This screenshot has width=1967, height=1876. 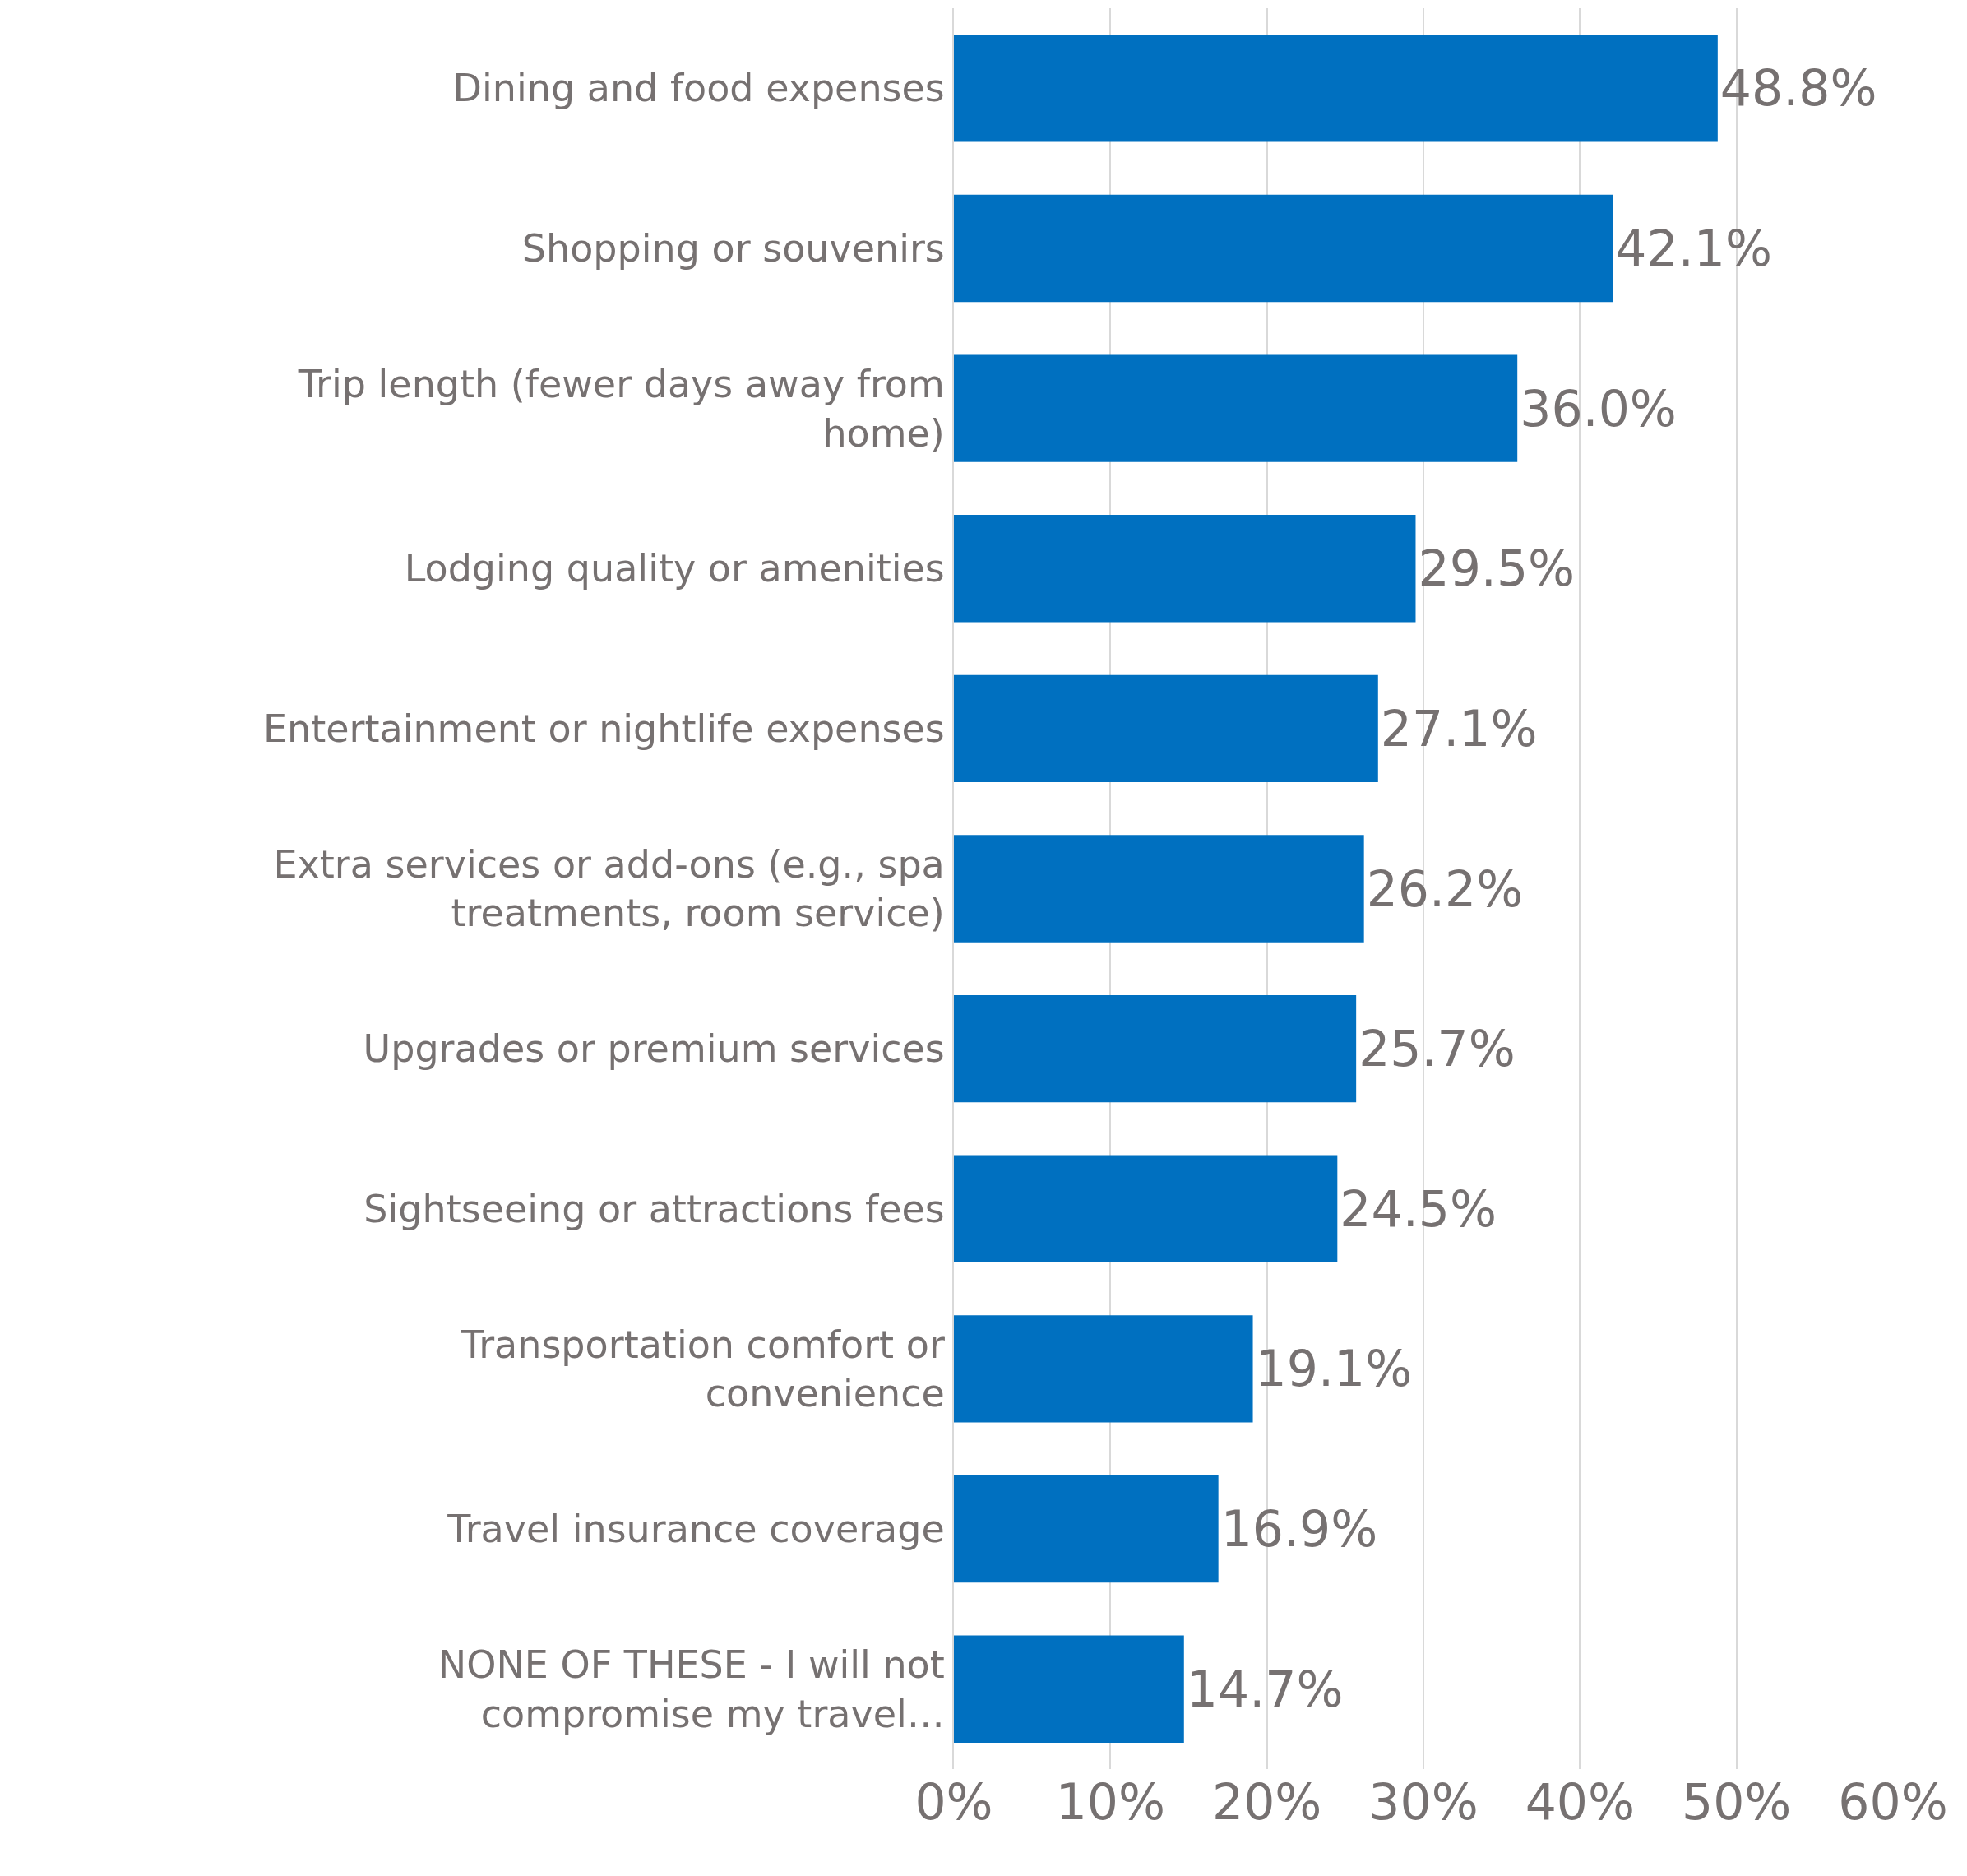 I want to click on y-tick-label: Shopping or souvenirs, so click(x=733, y=248).